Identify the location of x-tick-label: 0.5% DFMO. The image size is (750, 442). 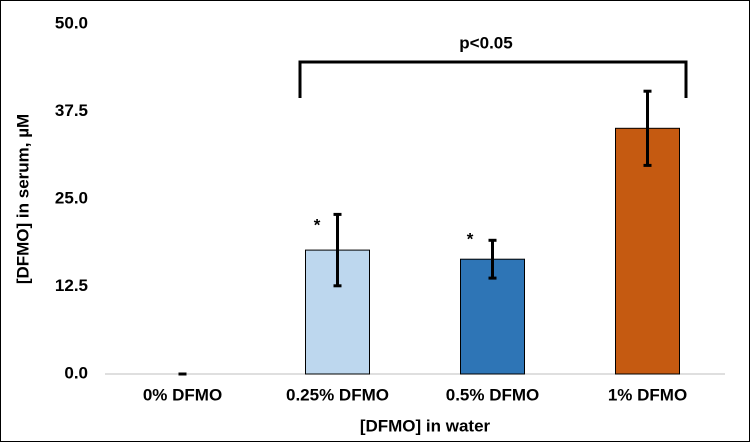
(493, 394).